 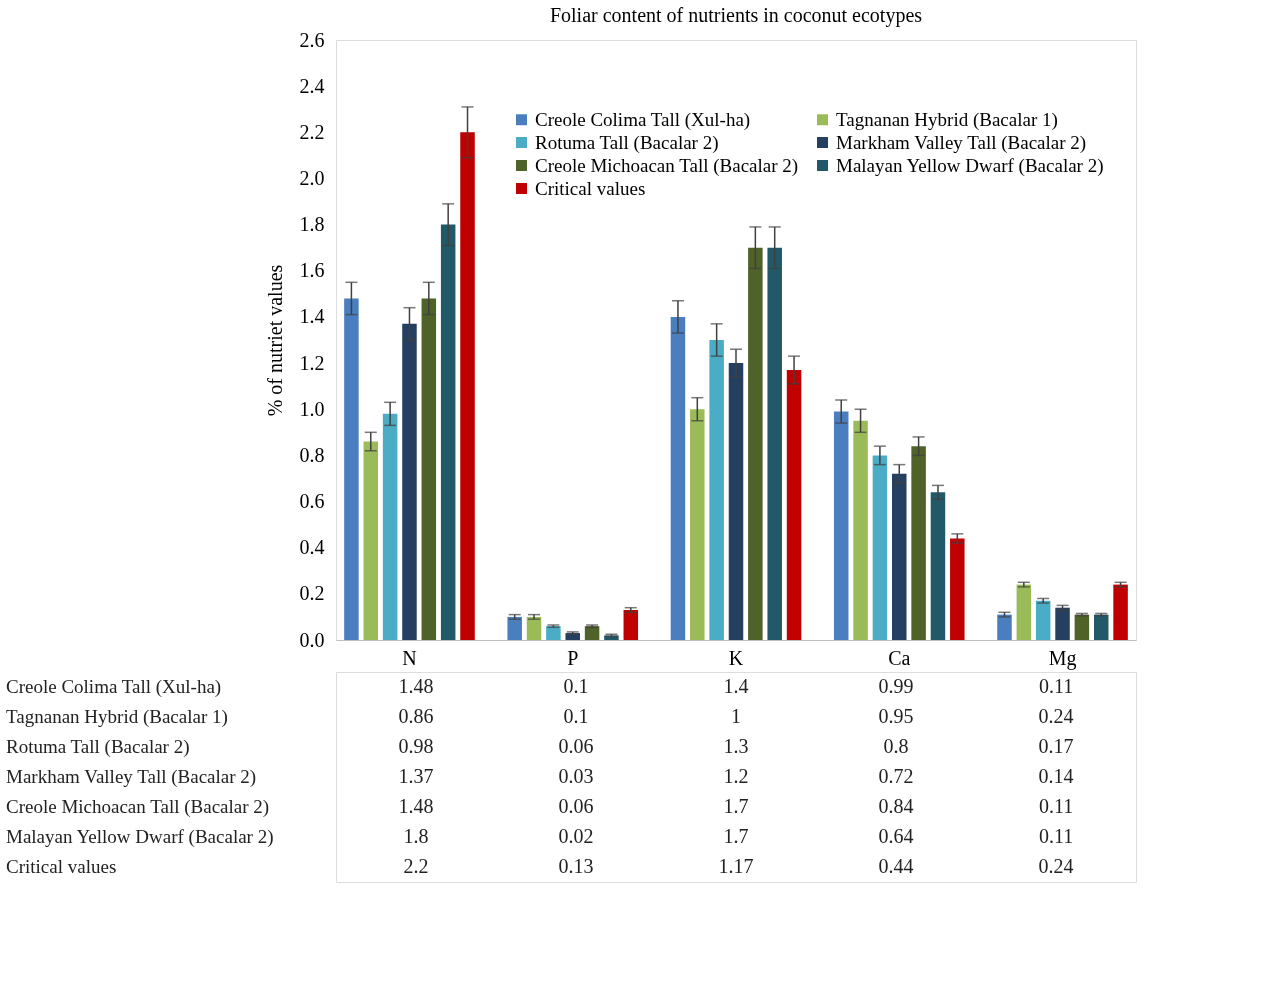 I want to click on legend-label: Critical values, so click(x=590, y=188).